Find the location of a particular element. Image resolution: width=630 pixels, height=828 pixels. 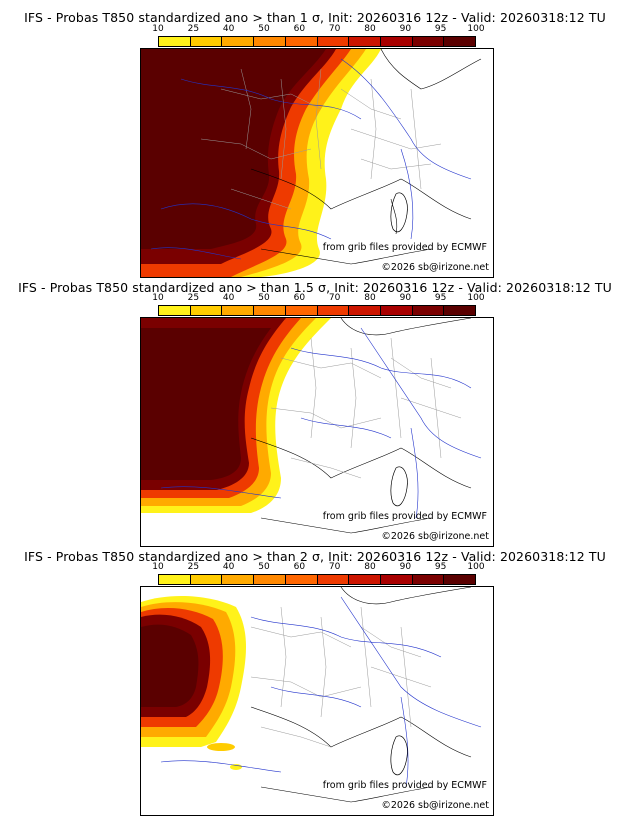

panel-3-colorbar: 10 25 40 50 60 70 80 90 95 100 is located at coordinates (318, 573).